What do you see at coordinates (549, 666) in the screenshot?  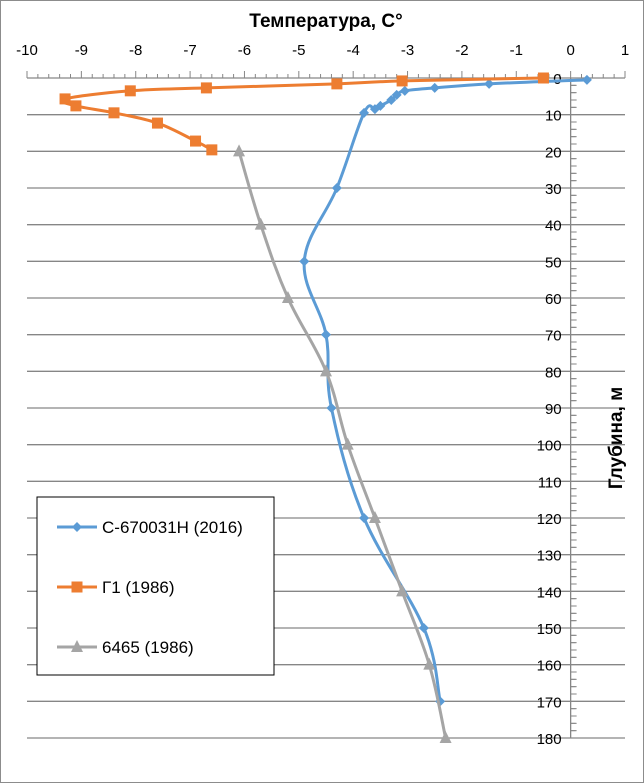 I see `y-tick-label: 160` at bounding box center [549, 666].